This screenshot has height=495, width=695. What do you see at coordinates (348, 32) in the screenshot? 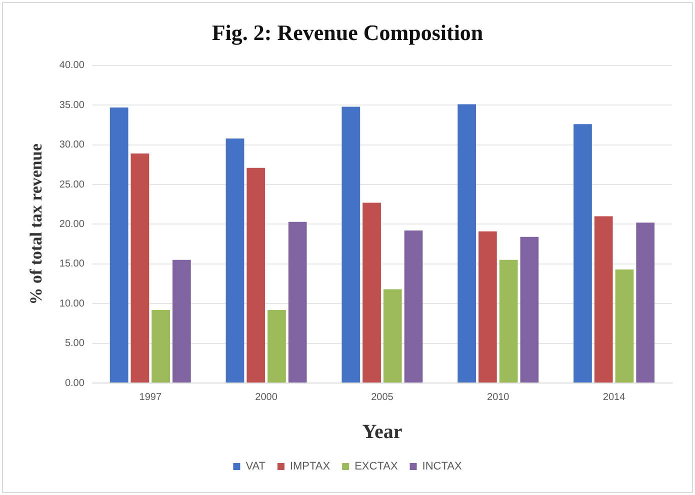
I see `chart-title: Fig. 2: Revenue Composition` at bounding box center [348, 32].